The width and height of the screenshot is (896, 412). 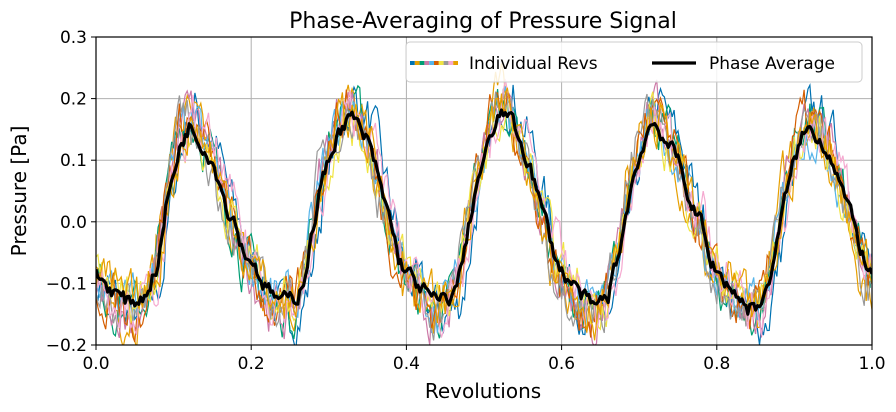 I want to click on x-tick-label: 0.0, so click(x=95, y=364).